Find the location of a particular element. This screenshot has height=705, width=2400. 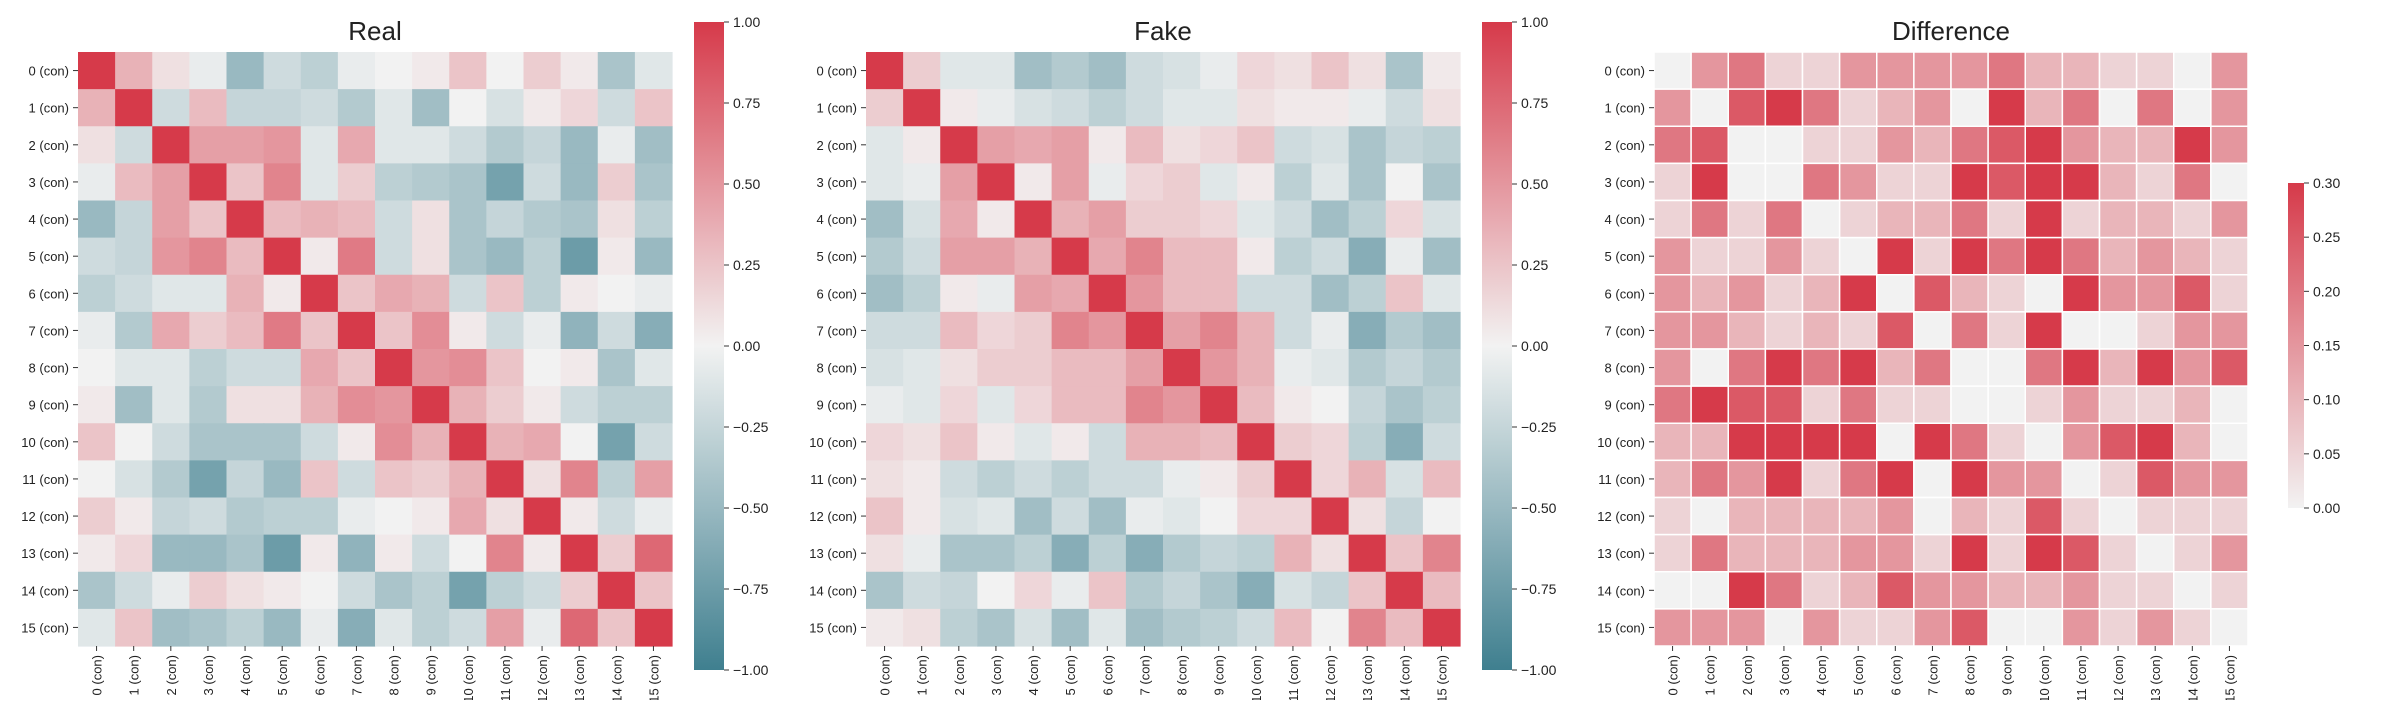

x-tick-label: 8 (con) is located at coordinates (1970, 675).